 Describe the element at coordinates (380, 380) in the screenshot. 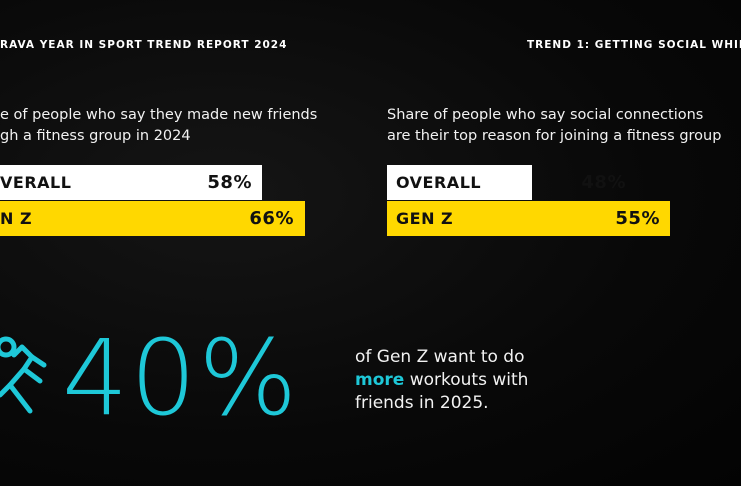

I see `highlight: more` at that location.